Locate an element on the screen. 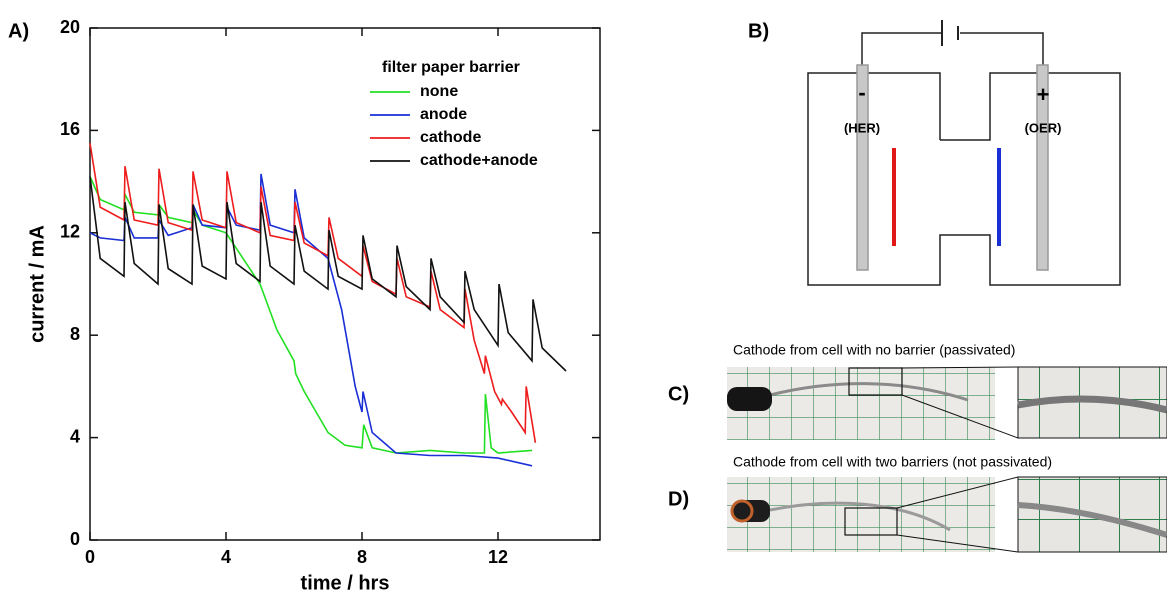  x-tick-label: 8 is located at coordinates (362, 557).